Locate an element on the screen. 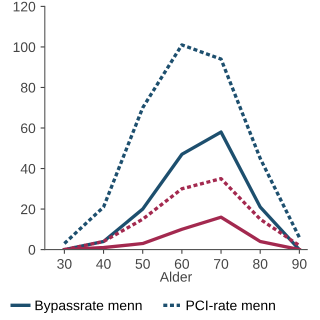 The height and width of the screenshot is (320, 320). y-tick-label: 0 is located at coordinates (32, 249).